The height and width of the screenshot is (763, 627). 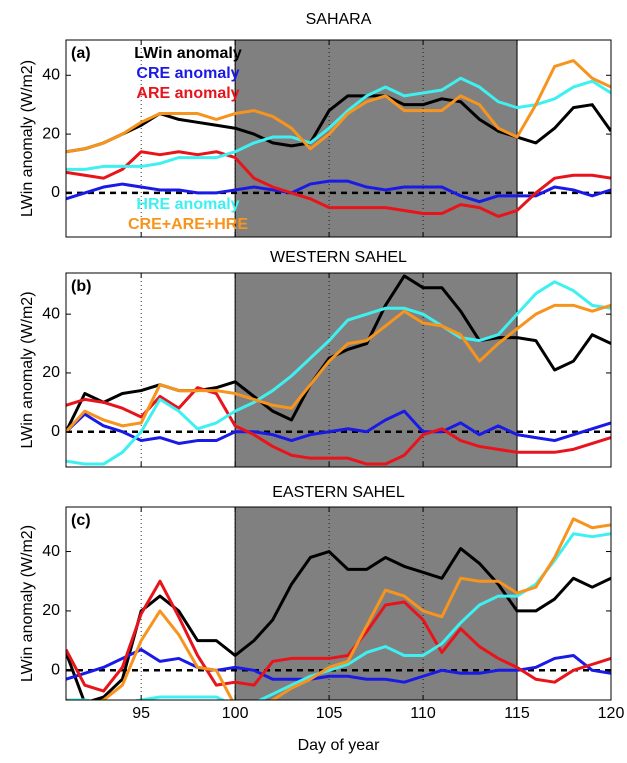 I want to click on x-axis-label: Day of year, so click(x=339, y=745).